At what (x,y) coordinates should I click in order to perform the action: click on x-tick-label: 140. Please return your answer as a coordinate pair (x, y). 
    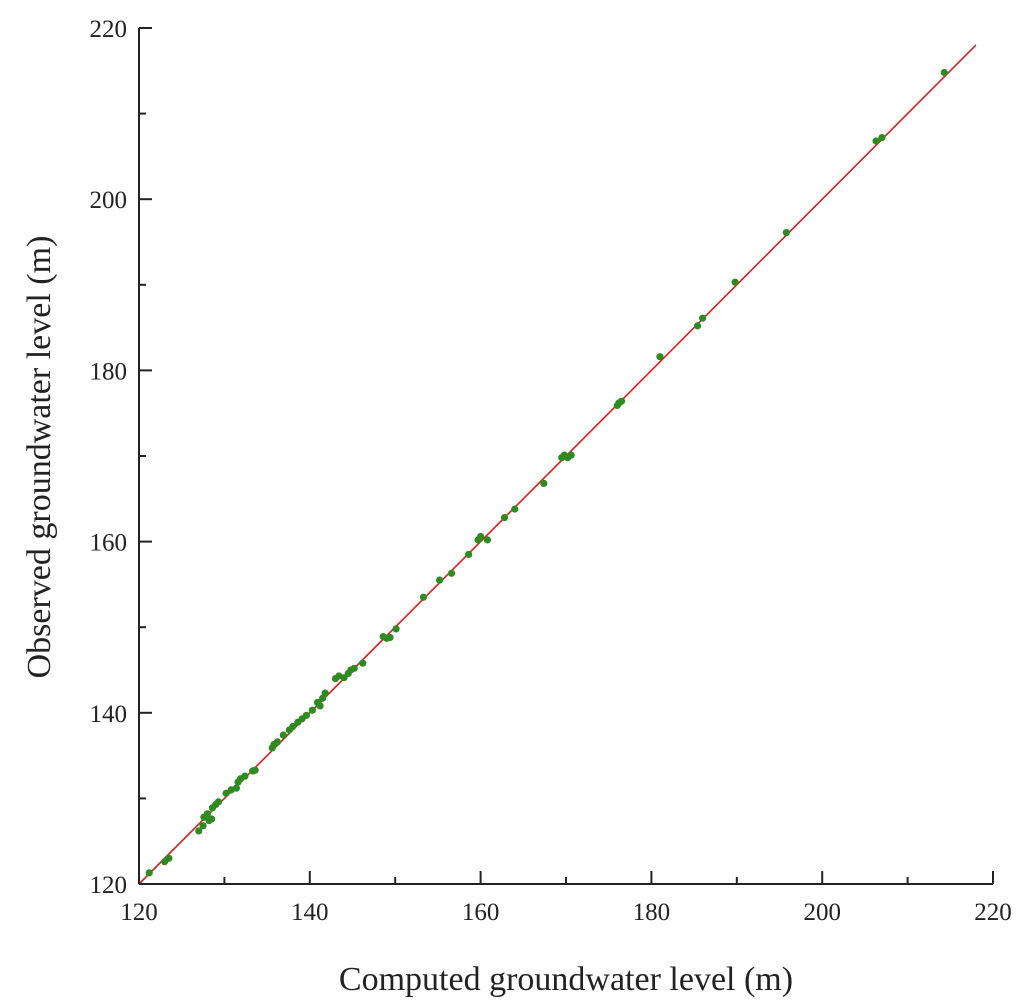
    Looking at the image, I should click on (310, 912).